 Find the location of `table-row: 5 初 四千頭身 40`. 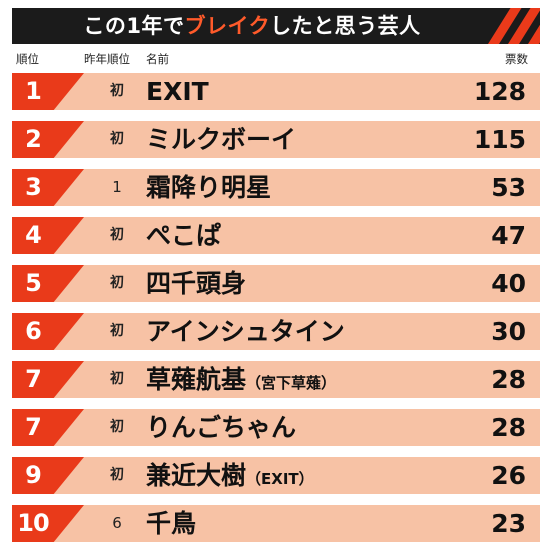

table-row: 5 初 四千頭身 40 is located at coordinates (276, 283).